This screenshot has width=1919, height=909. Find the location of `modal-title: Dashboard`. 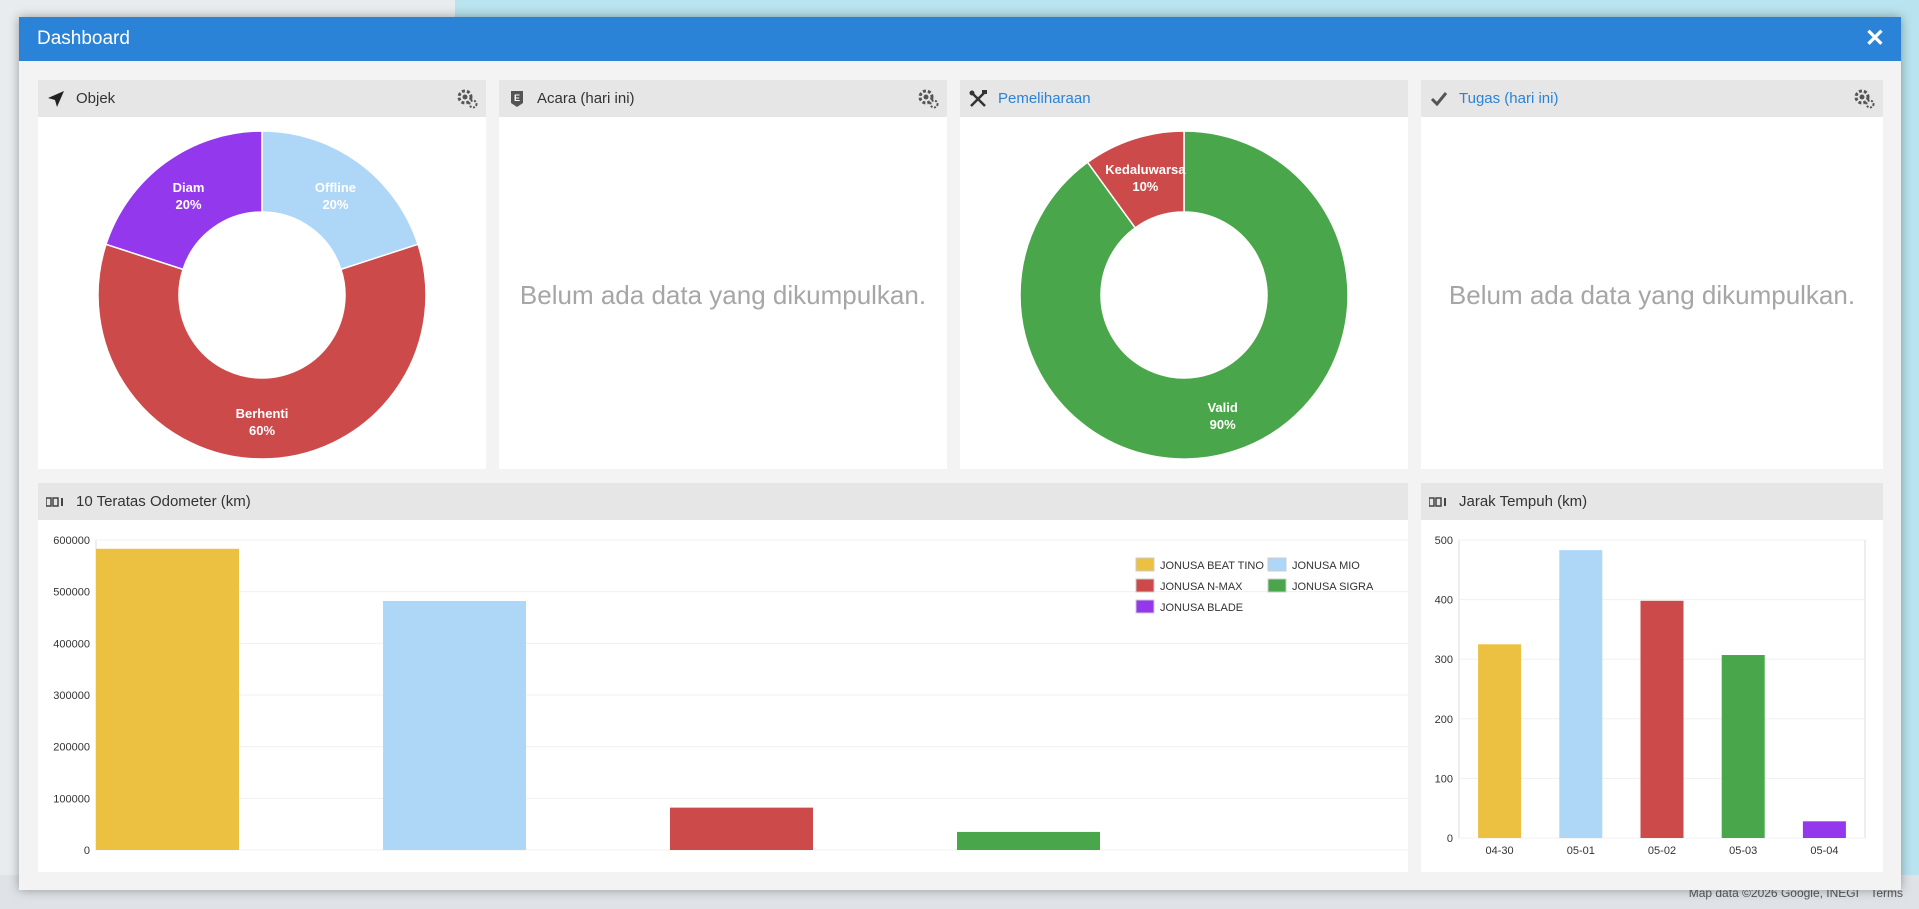

modal-title: Dashboard is located at coordinates (83, 38).